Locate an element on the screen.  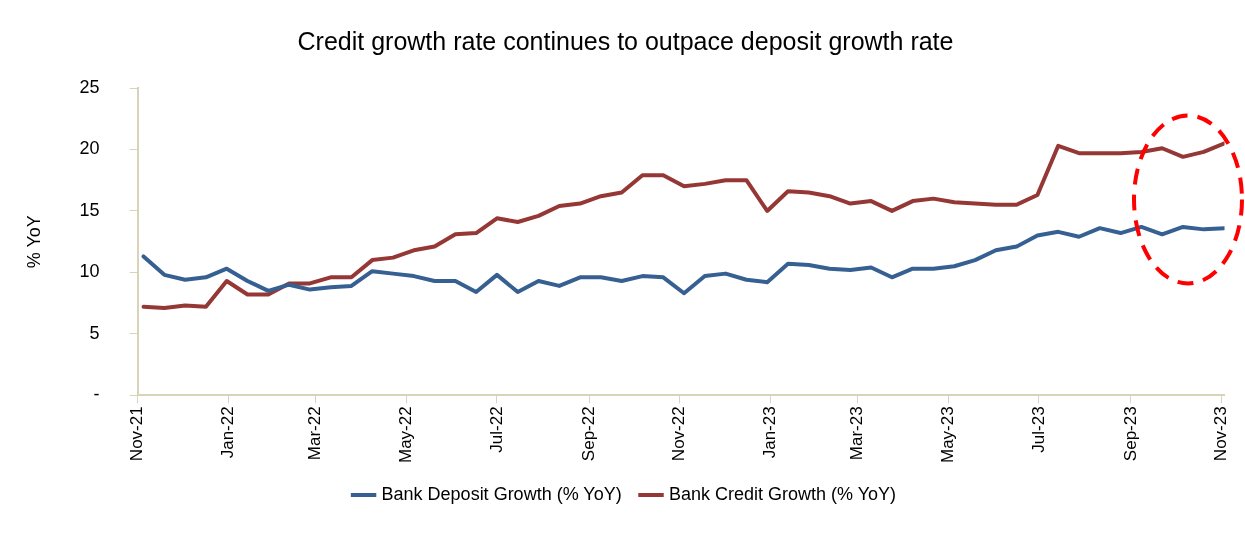
y-tick-label: 15 is located at coordinates (89, 209).